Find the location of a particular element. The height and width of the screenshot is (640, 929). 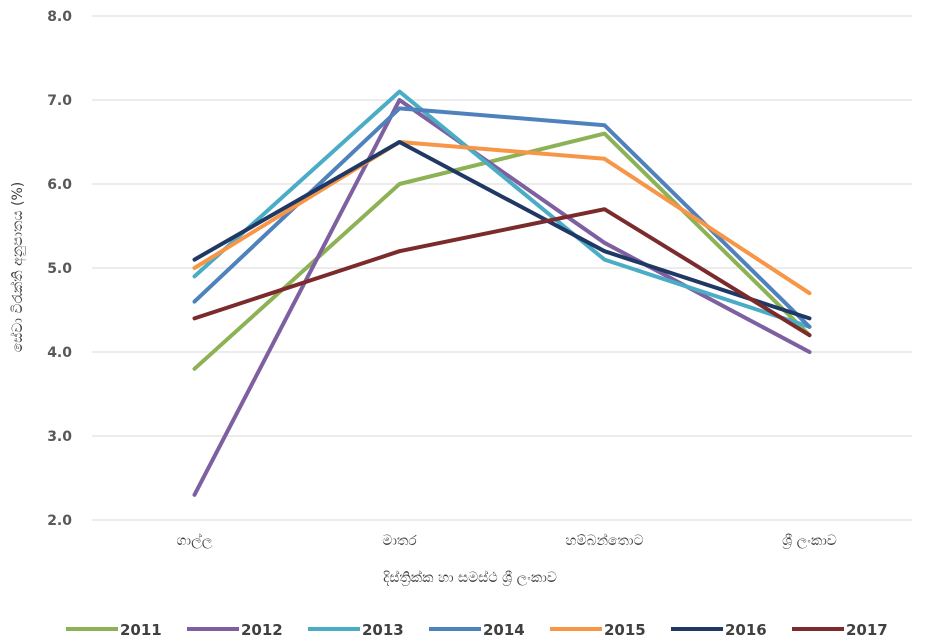

y-tick-label: 6.0 is located at coordinates (59, 185).